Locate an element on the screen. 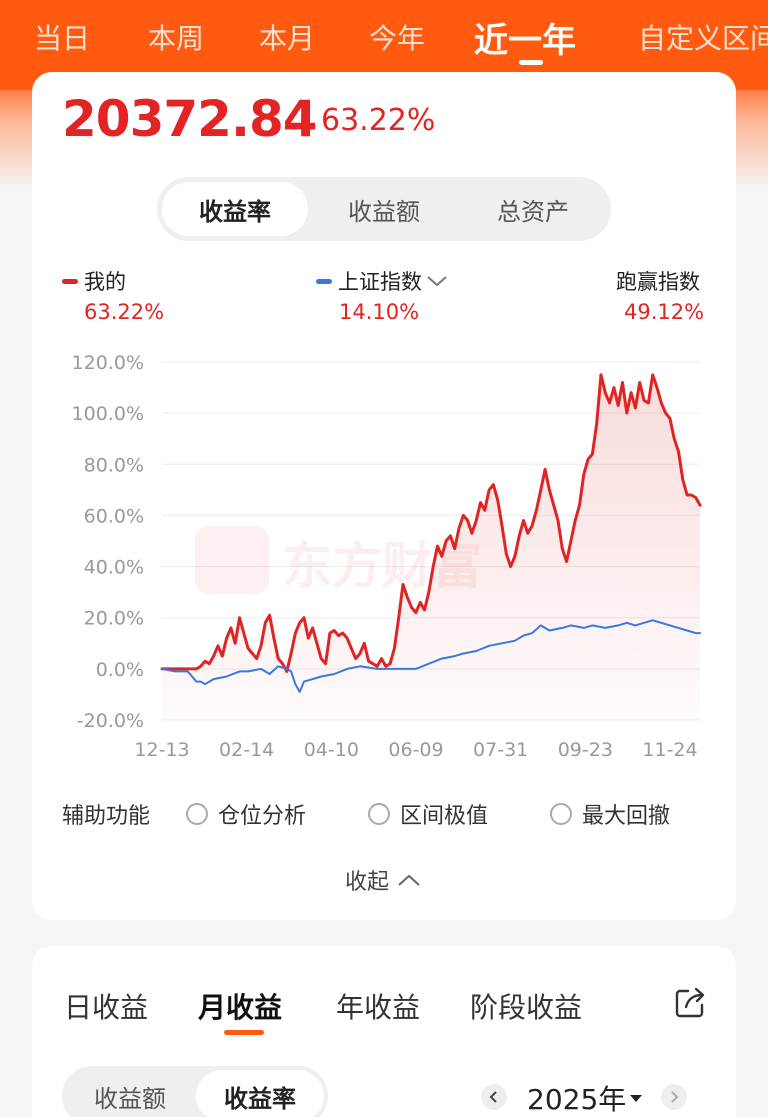 The width and height of the screenshot is (768, 1117). legend-mine-label: 我的 is located at coordinates (105, 282).